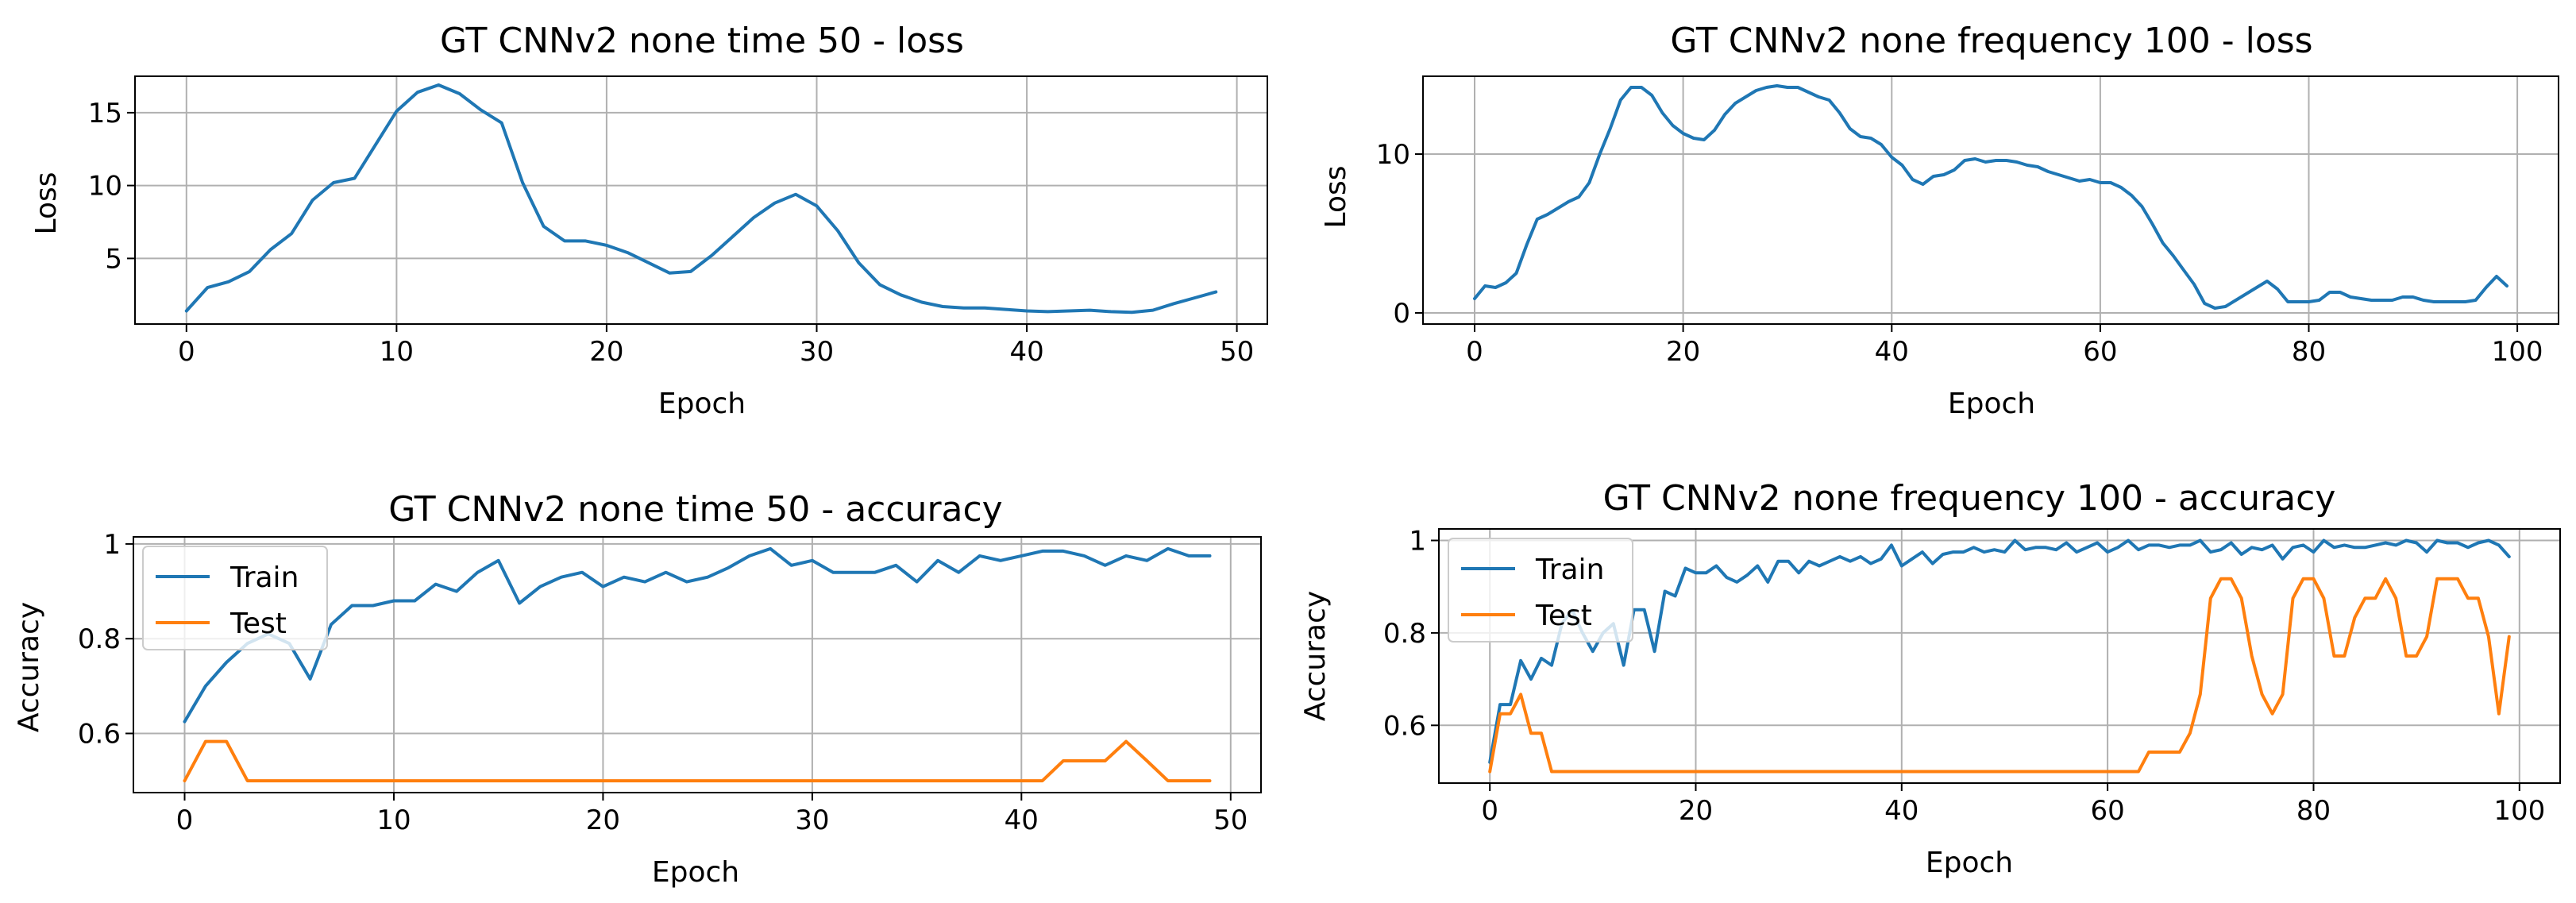 Image resolution: width=2576 pixels, height=903 pixels. What do you see at coordinates (114, 259) in the screenshot?
I see `y-tick-label: 5` at bounding box center [114, 259].